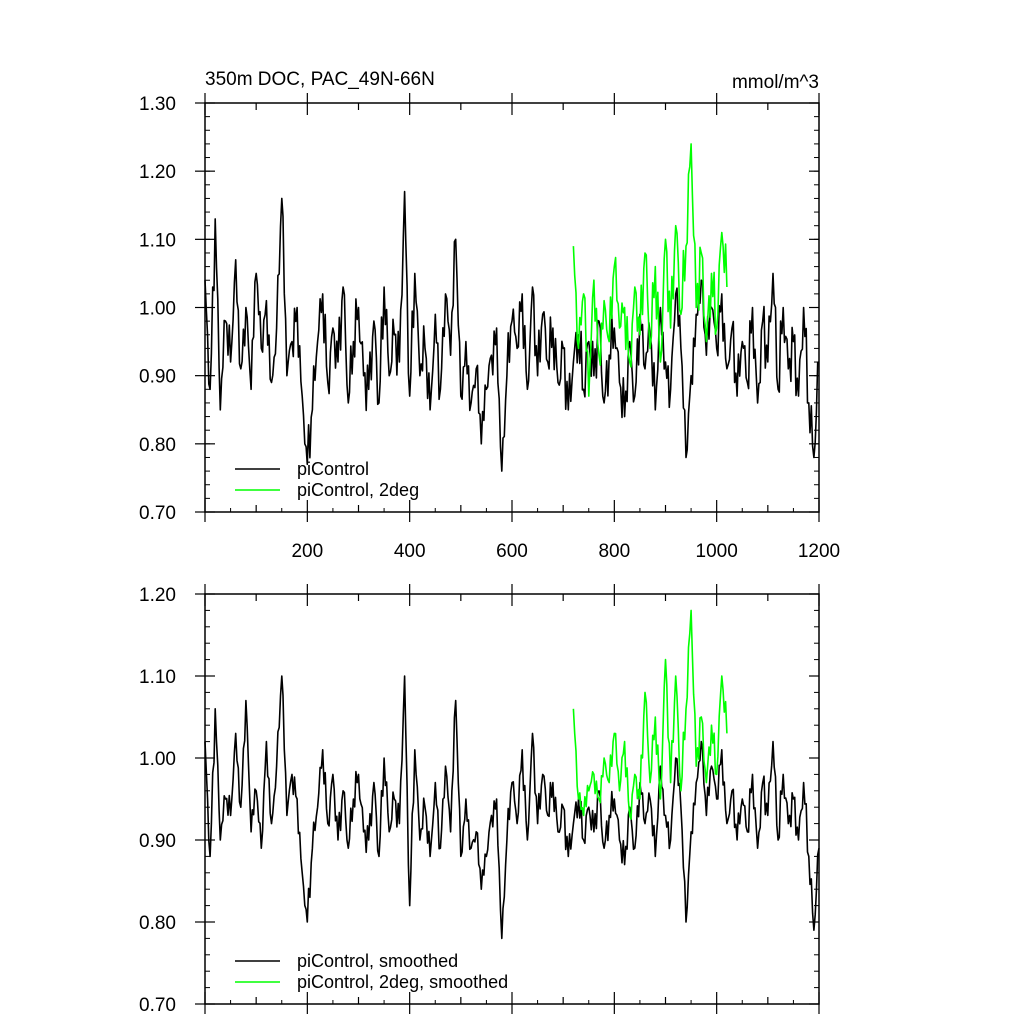 The width and height of the screenshot is (1024, 1029). Describe the element at coordinates (320, 79) in the screenshot. I see `chart-title: 350m DOC, PAC_49N-66N` at that location.